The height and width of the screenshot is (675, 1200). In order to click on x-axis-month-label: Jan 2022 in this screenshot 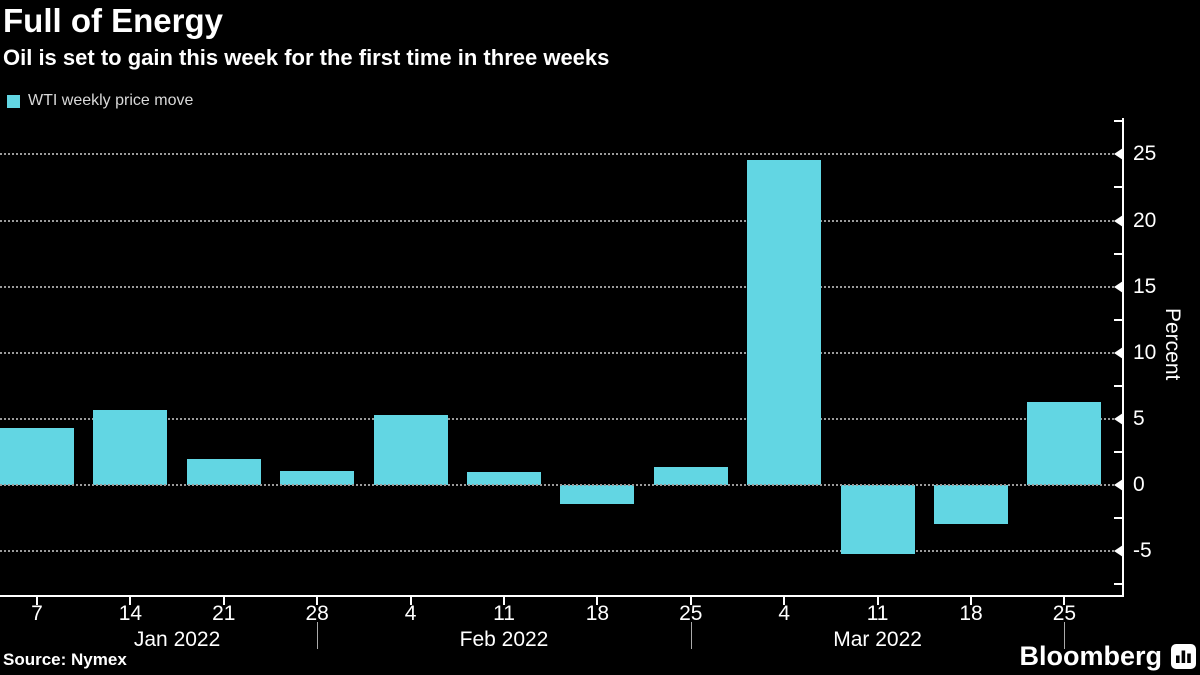, I will do `click(177, 639)`.